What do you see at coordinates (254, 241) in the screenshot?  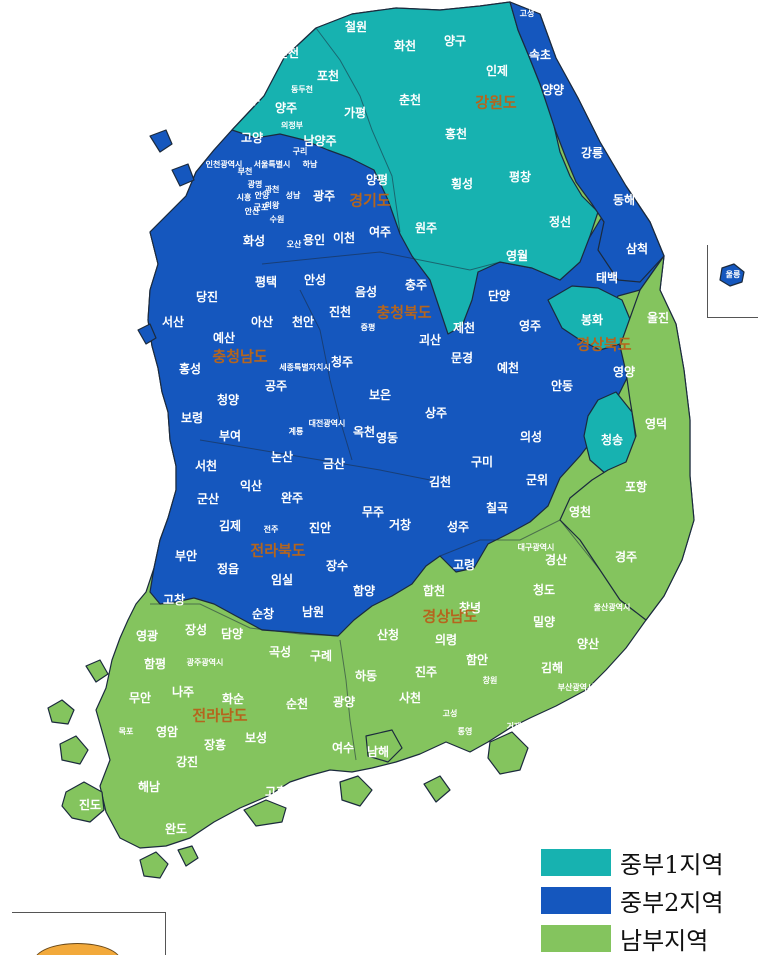 I see `city-label: 화성` at bounding box center [254, 241].